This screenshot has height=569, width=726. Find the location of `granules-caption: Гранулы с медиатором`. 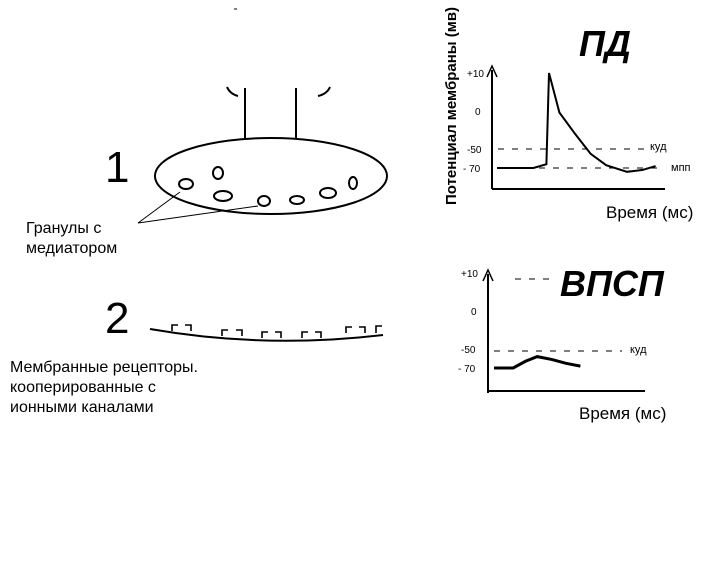

granules-caption: Гранулы с медиатором is located at coordinates (71, 239).